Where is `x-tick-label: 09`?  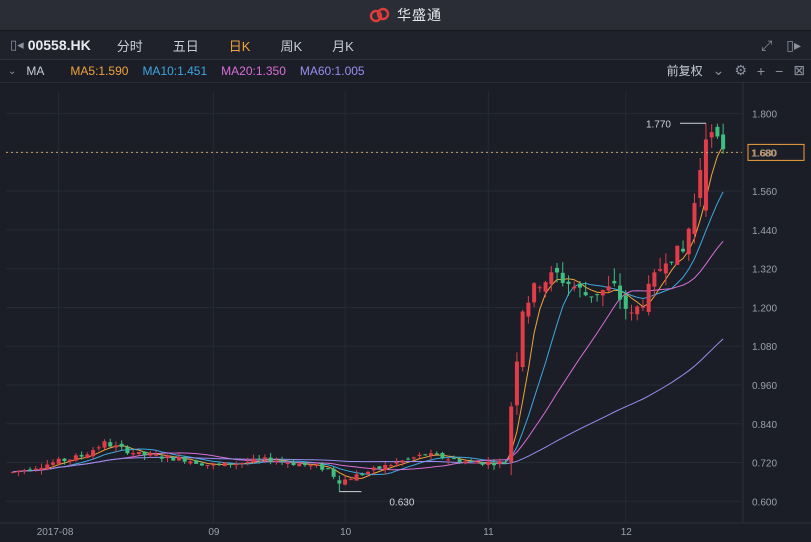
x-tick-label: 09 is located at coordinates (214, 532).